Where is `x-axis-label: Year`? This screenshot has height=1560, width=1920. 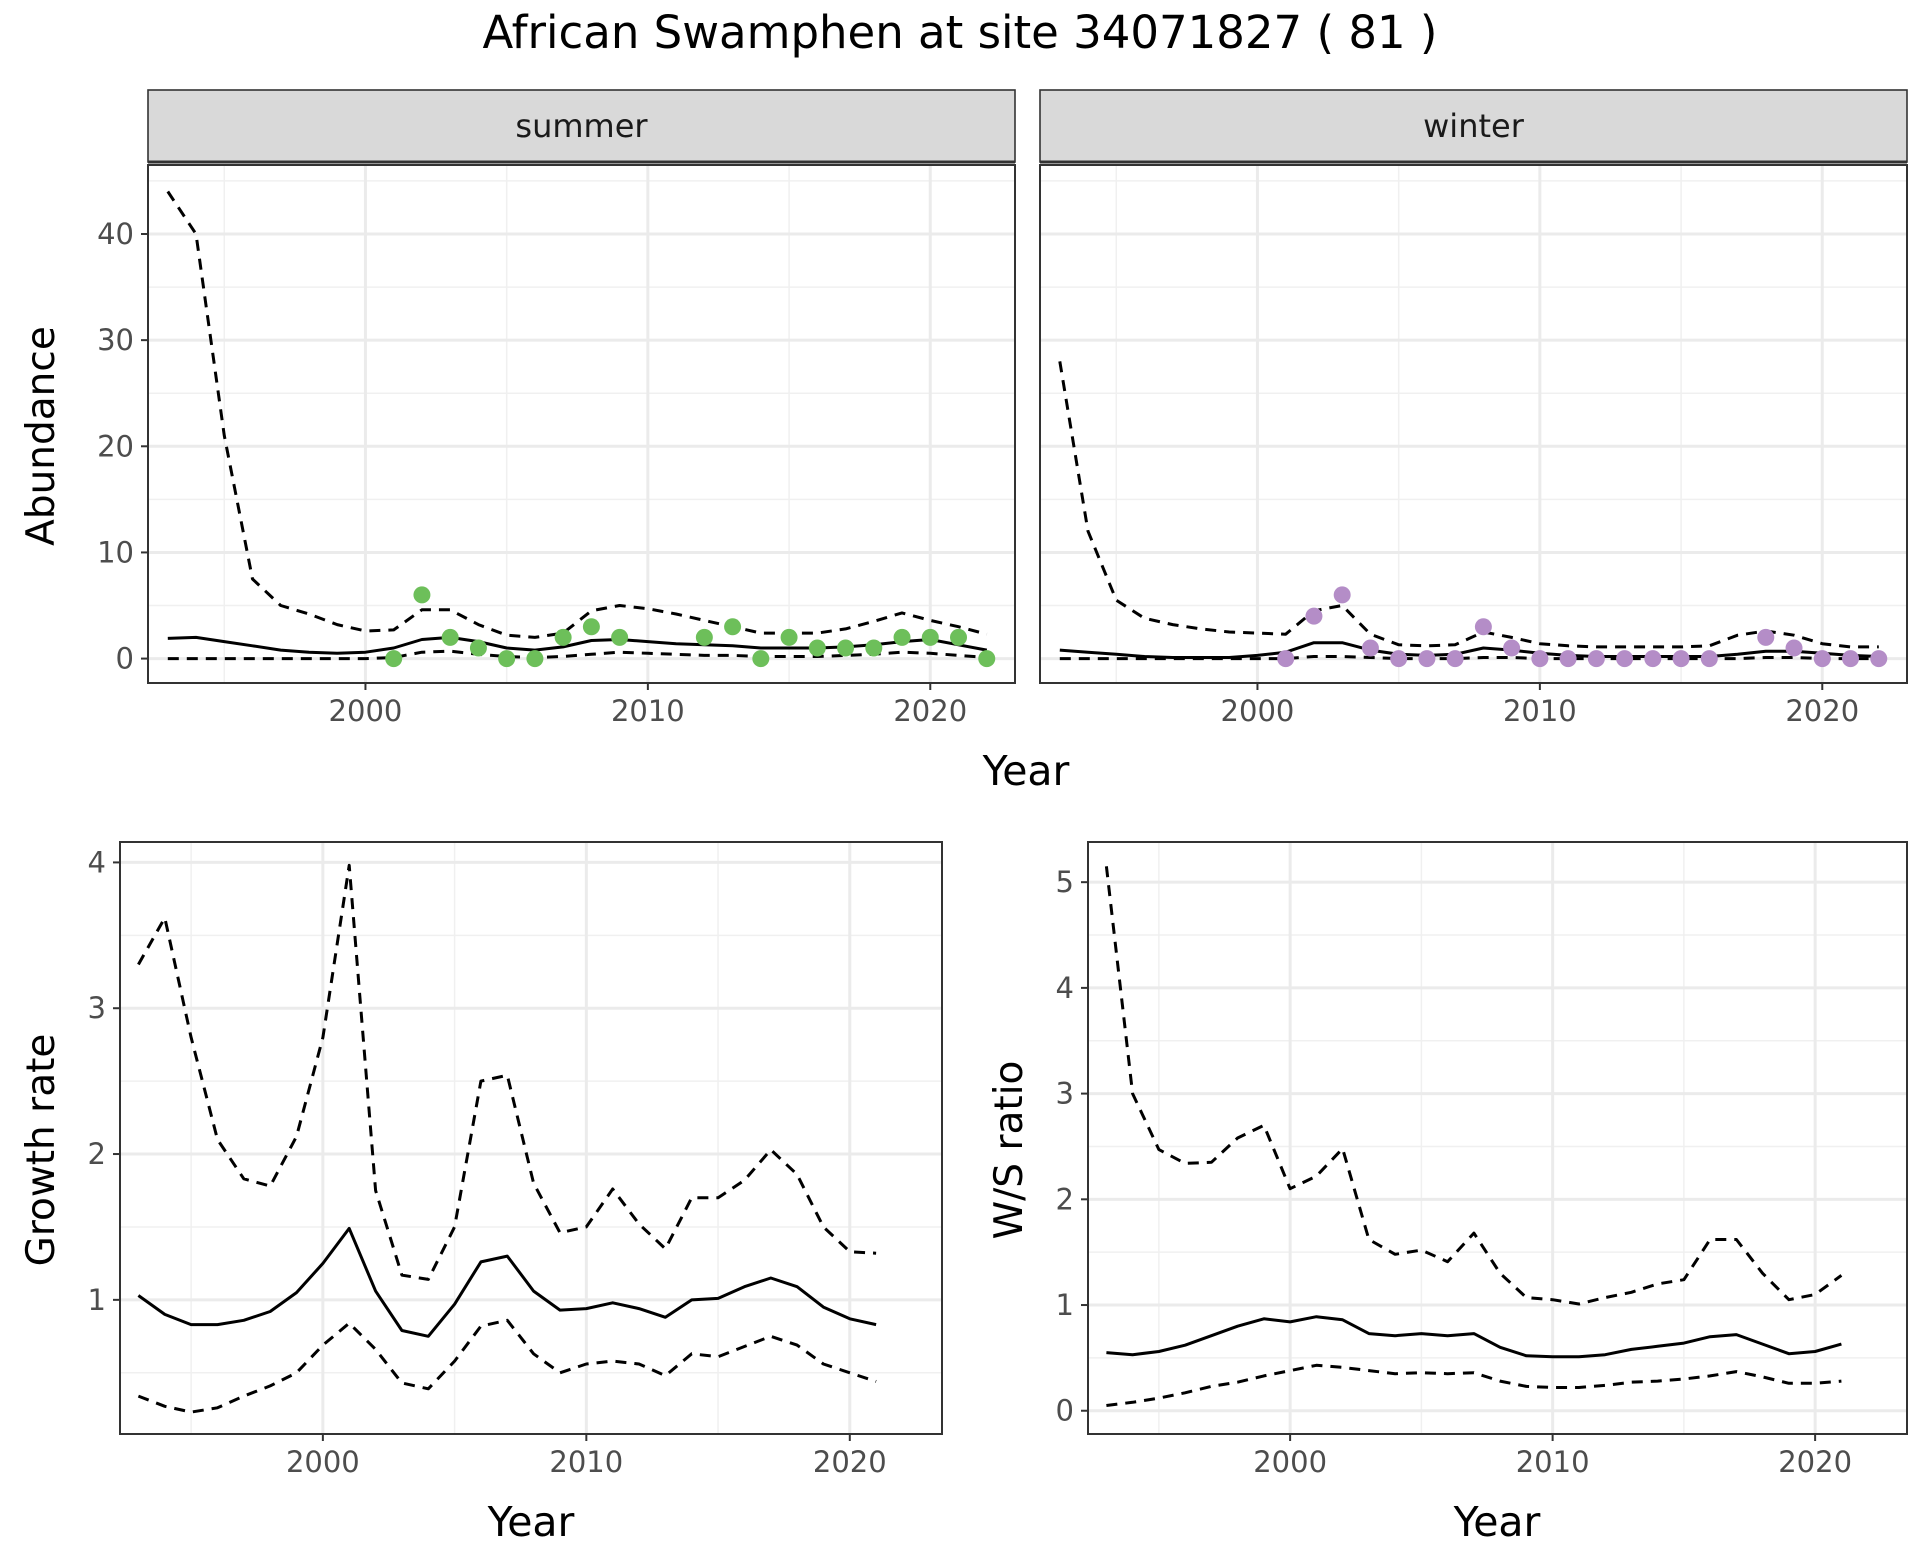
x-axis-label: Year is located at coordinates (531, 1522).